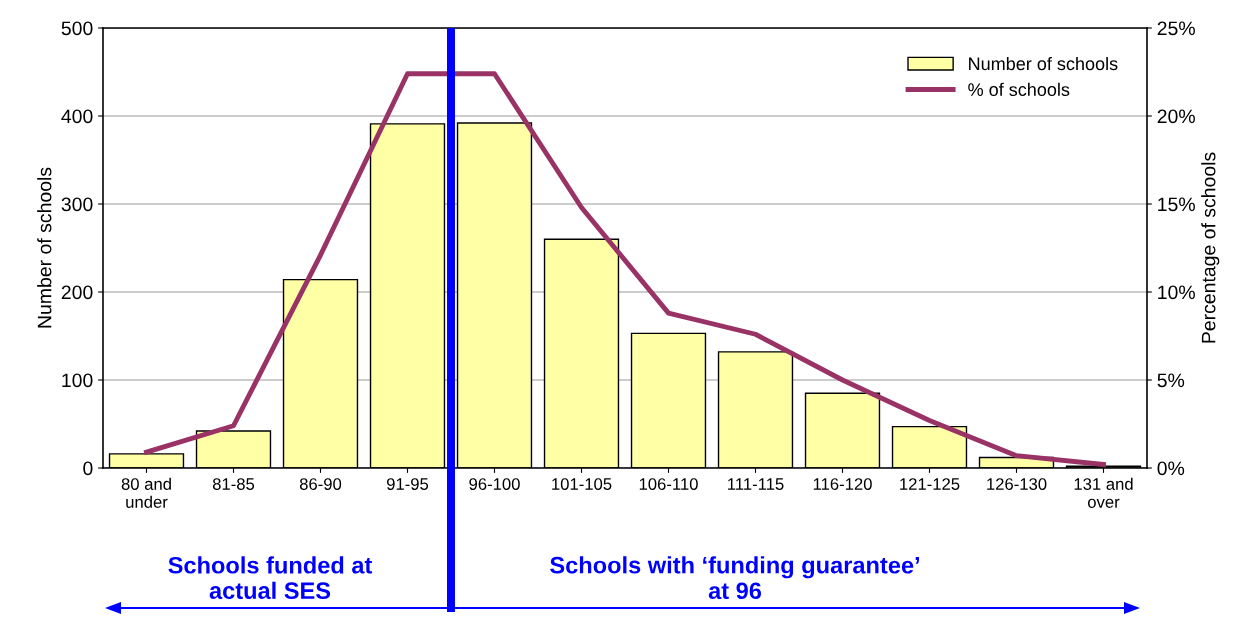 The image size is (1256, 617). Describe the element at coordinates (494, 484) in the screenshot. I see `x-tick-label: 96-100` at that location.